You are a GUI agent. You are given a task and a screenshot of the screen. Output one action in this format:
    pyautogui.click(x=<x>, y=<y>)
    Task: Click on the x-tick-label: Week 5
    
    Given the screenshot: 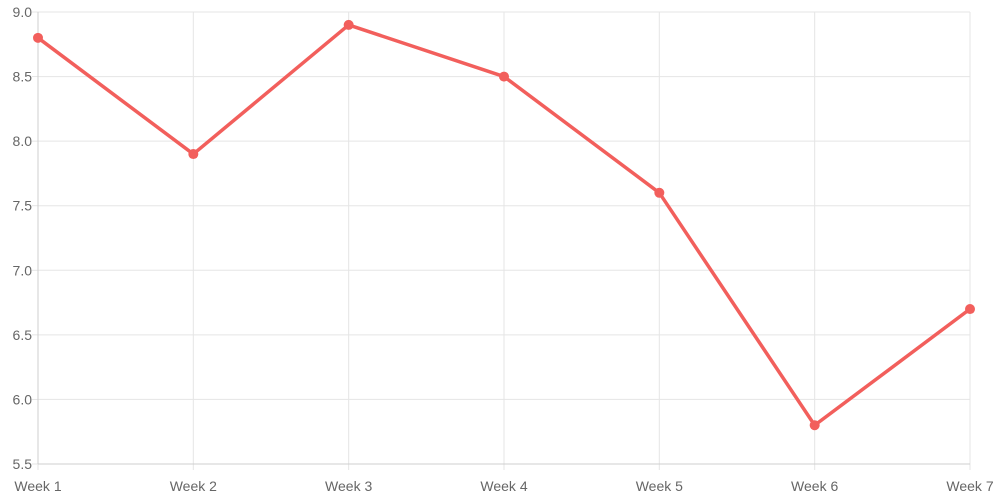 What is the action you would take?
    pyautogui.click(x=659, y=486)
    